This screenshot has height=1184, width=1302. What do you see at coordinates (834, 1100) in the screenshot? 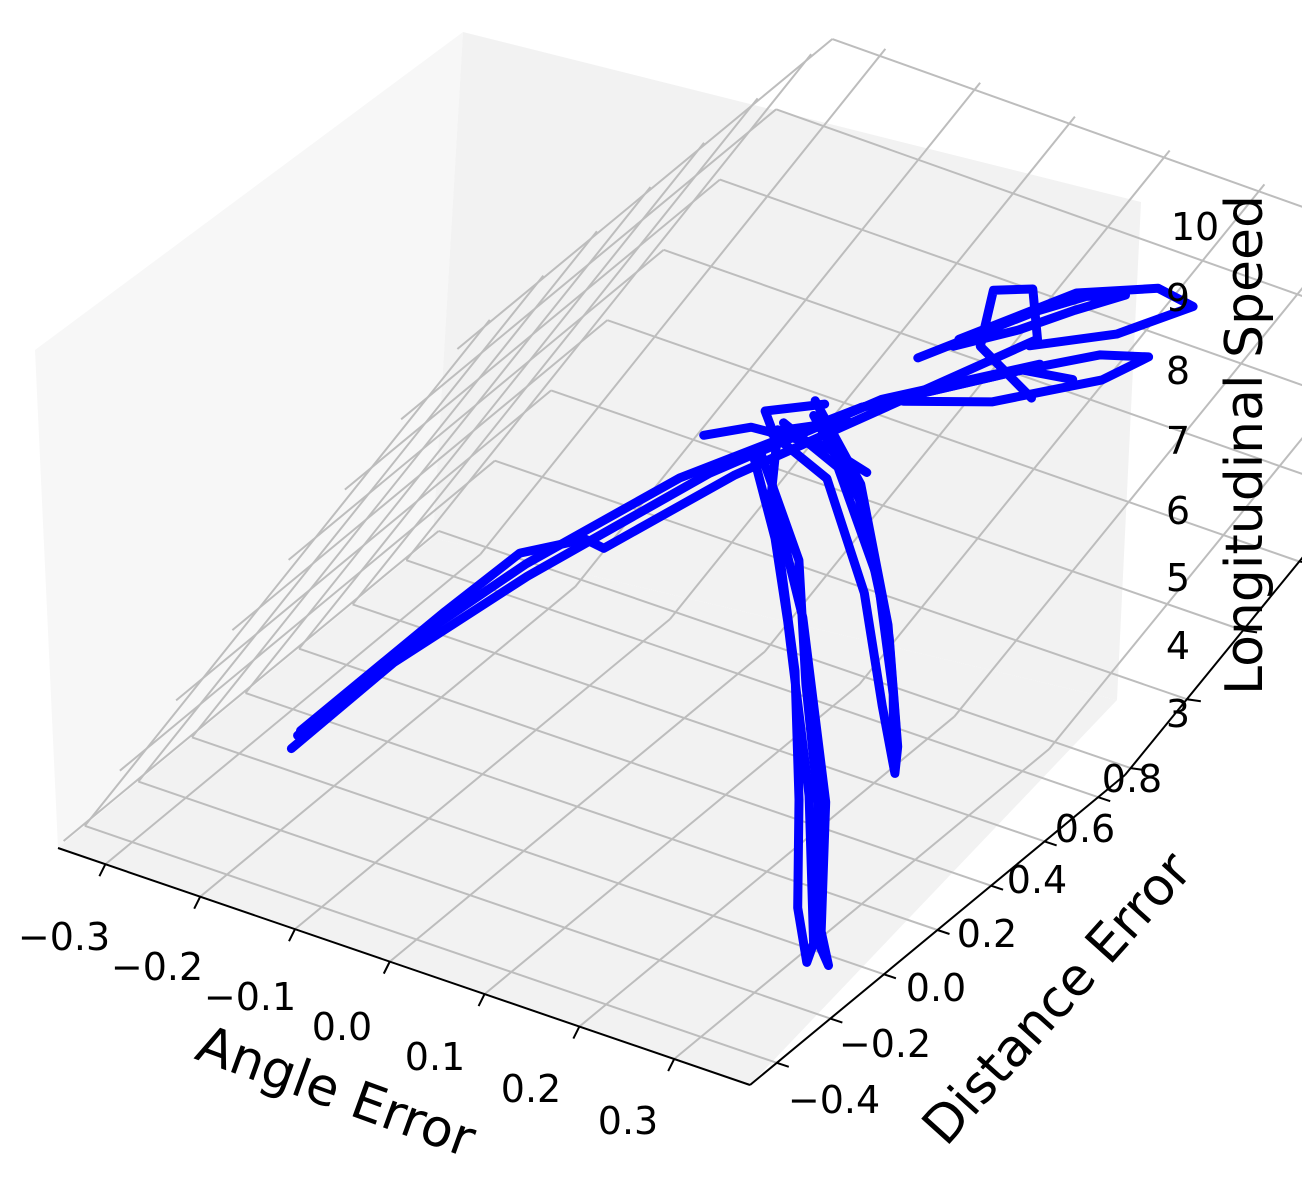
I see `y-tick-label: −0.4` at bounding box center [834, 1100].